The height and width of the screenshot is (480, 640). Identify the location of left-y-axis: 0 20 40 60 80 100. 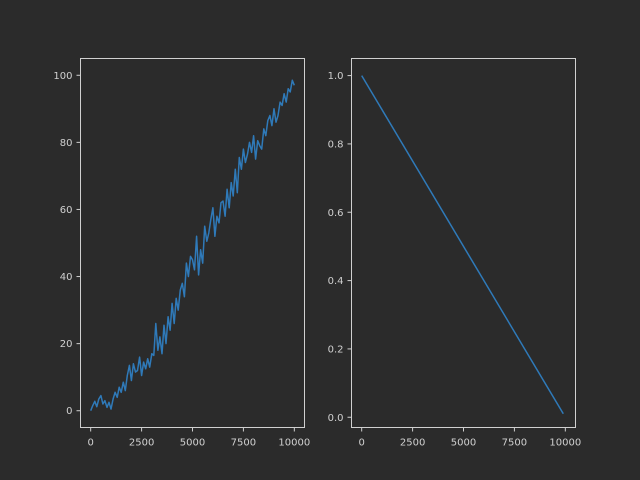
(67, 244).